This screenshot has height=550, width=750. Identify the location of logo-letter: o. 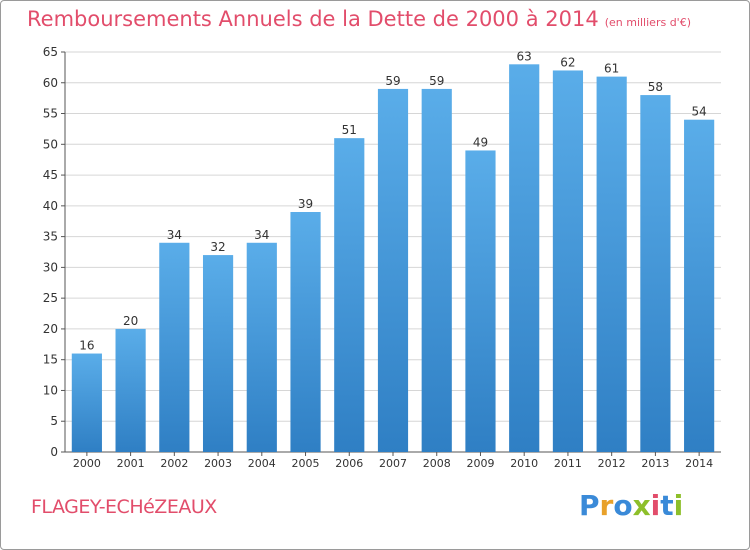
(623, 505).